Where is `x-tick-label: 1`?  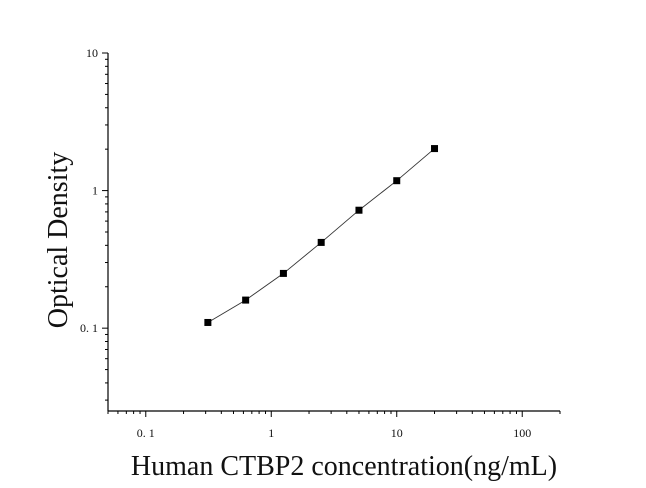
x-tick-label: 1 is located at coordinates (271, 433).